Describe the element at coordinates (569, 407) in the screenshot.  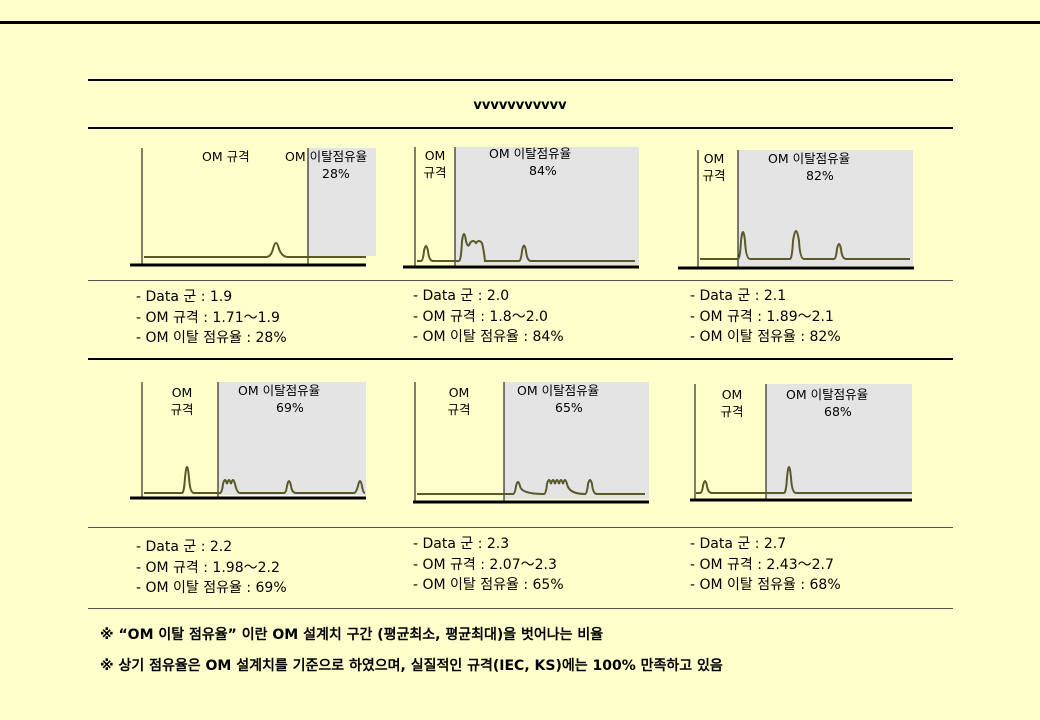
I see `deviation-percent: 65%` at that location.